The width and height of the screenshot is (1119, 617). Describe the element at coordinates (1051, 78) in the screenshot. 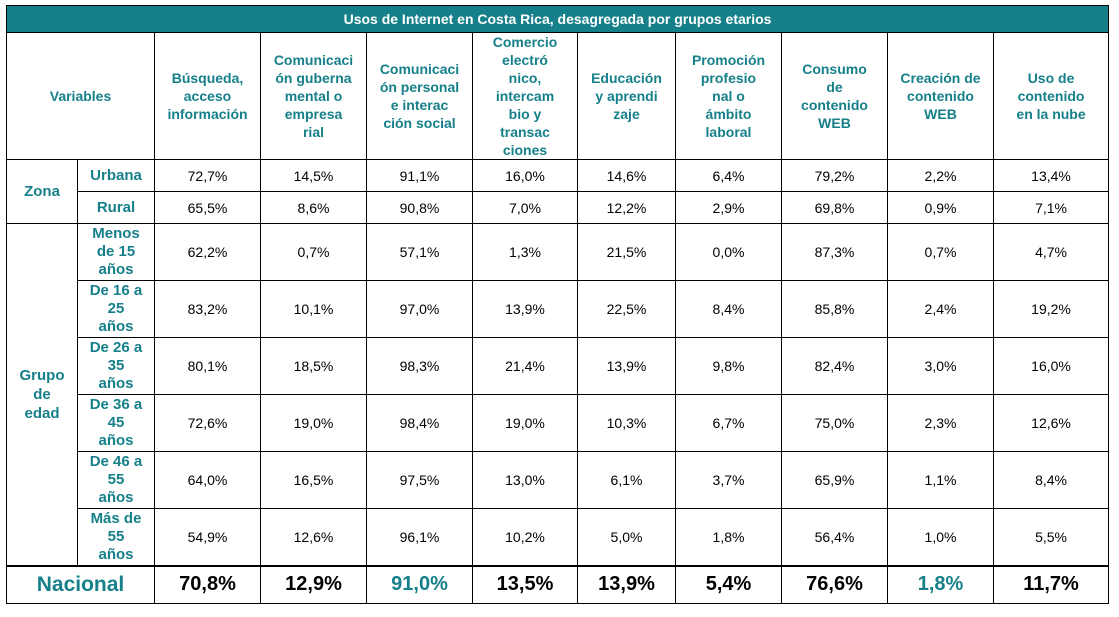

I see `label-line: Uso de` at that location.